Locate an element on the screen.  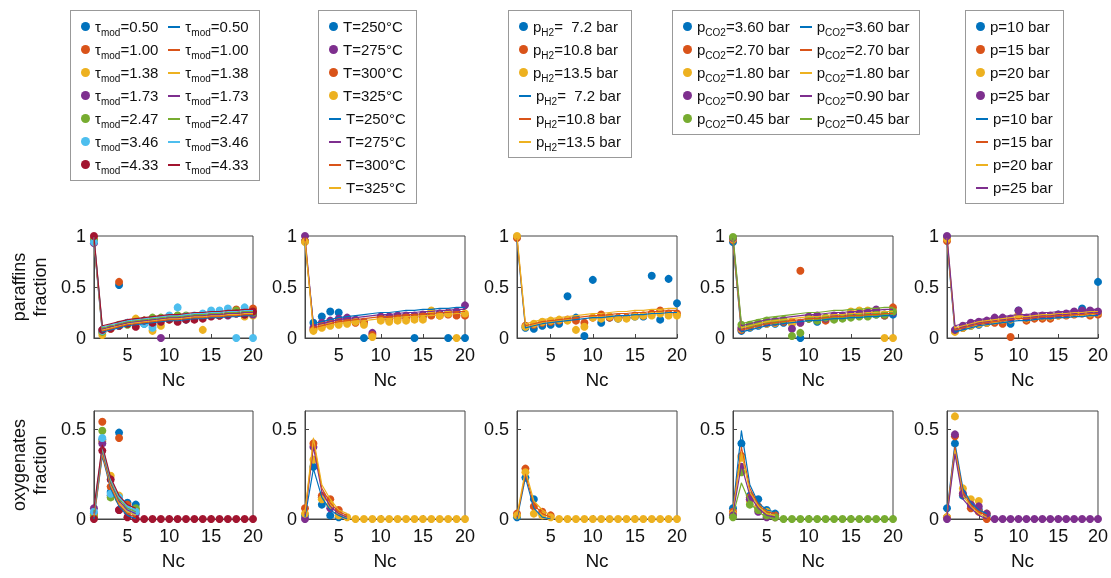
legend-label: p=10 bar is located at coordinates (1020, 27).